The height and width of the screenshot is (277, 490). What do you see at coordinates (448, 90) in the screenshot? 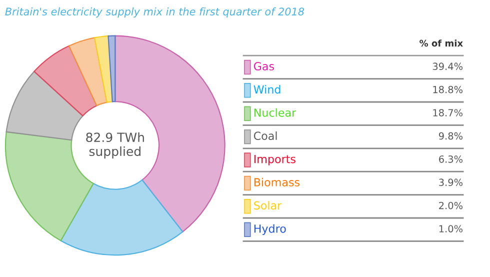
I see `data-label: 18.8%` at bounding box center [448, 90].